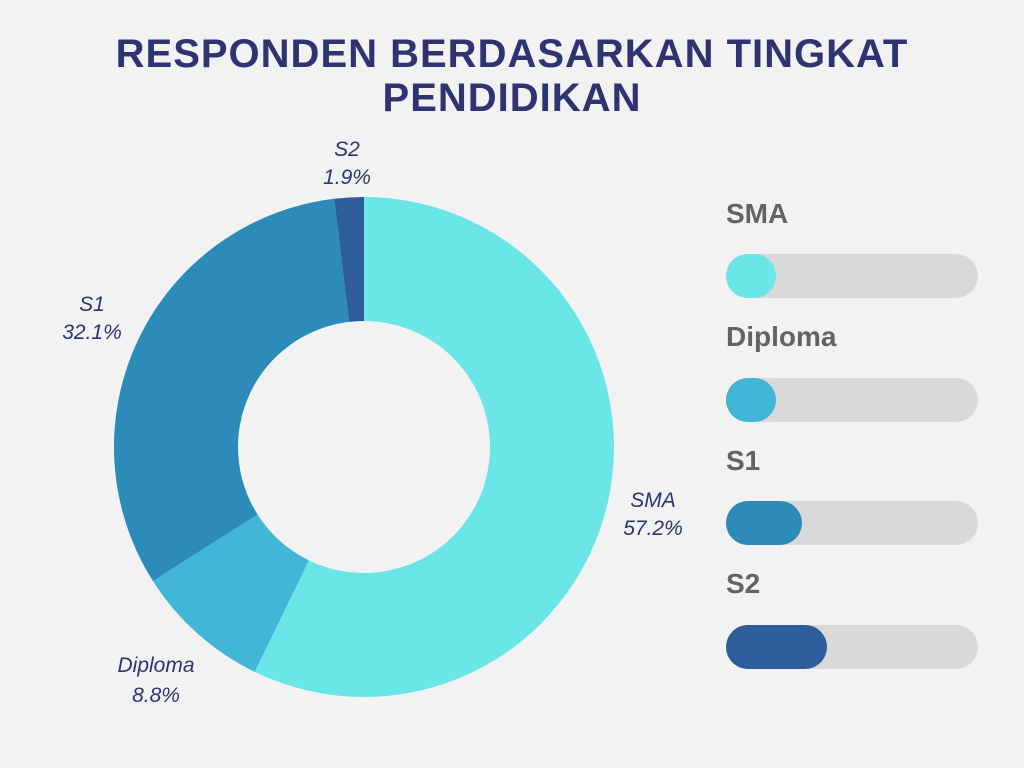 The height and width of the screenshot is (768, 1024). I want to click on legend-bar-diploma, so click(852, 400).